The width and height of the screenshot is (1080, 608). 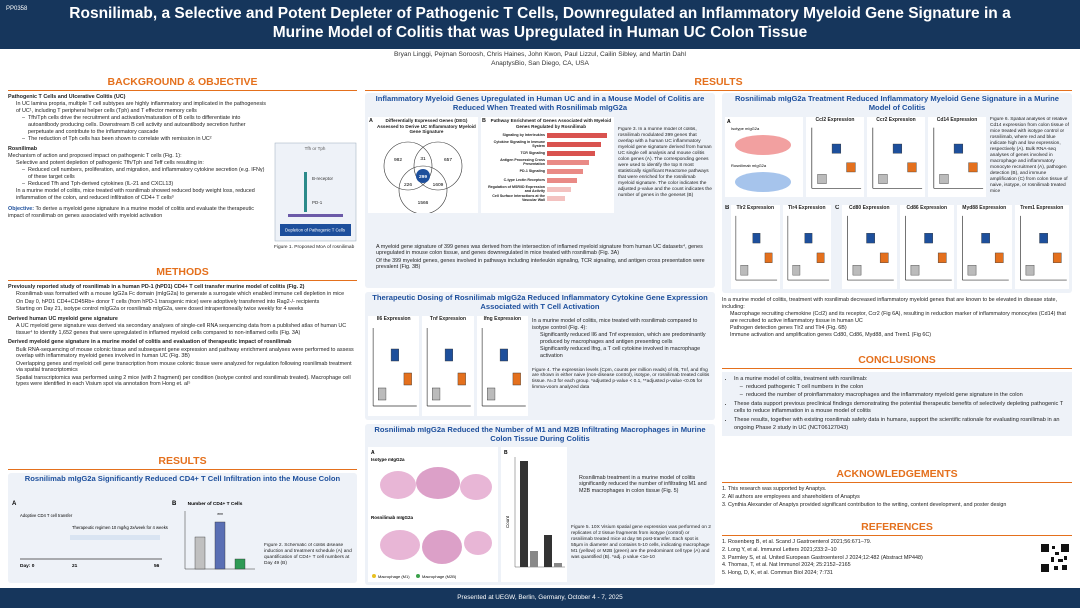 What do you see at coordinates (182, 274) in the screenshot?
I see `section-heading: METHODS` at bounding box center [182, 274].